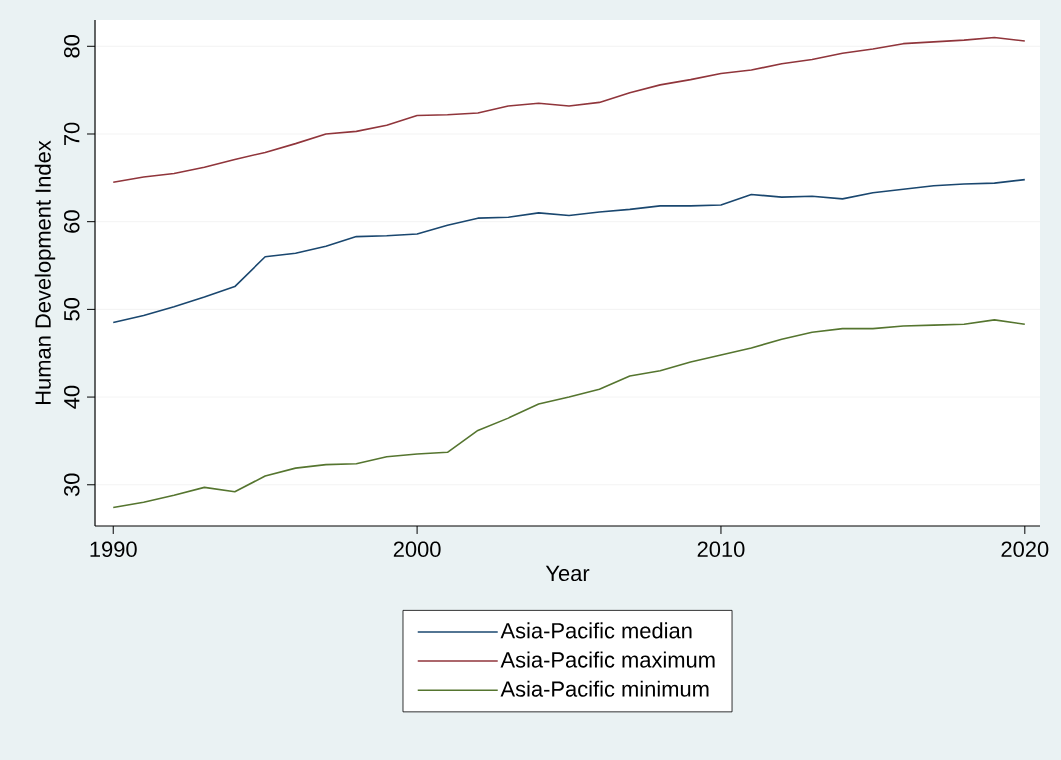  I want to click on x-tick-label: 2020, so click(1025, 549).